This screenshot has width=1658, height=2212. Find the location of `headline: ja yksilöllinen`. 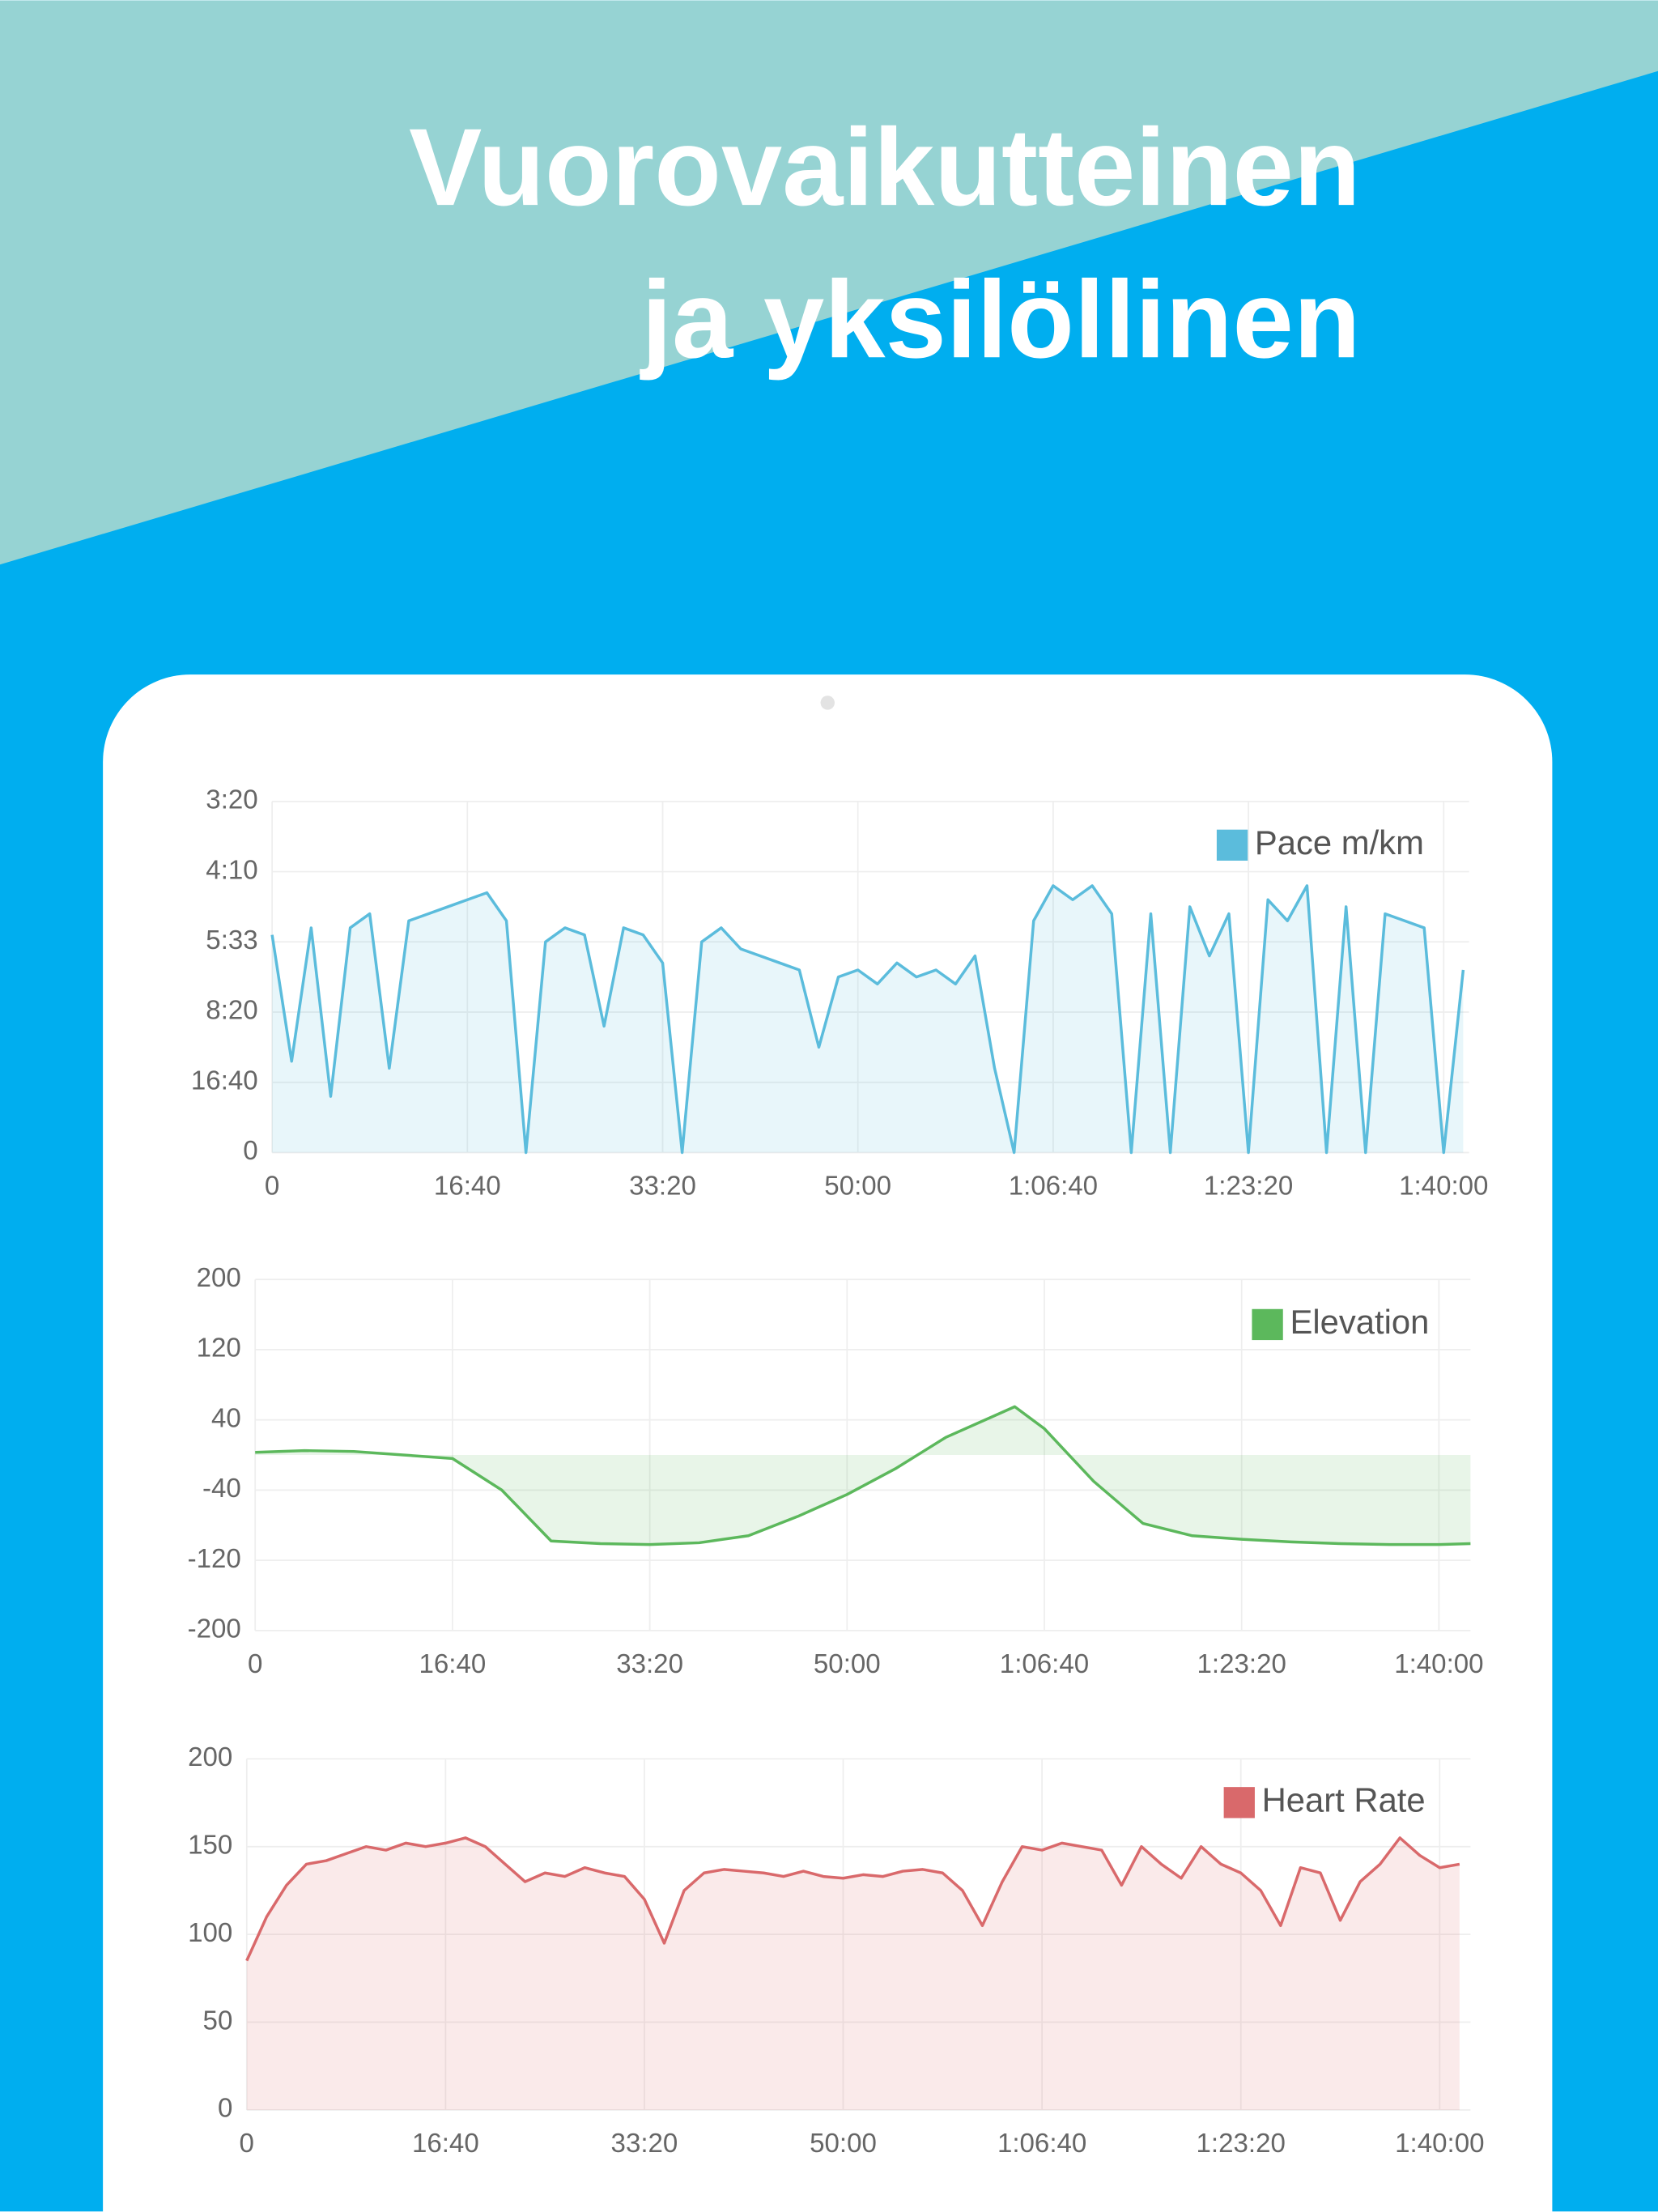

headline: ja yksilöllinen is located at coordinates (999, 319).